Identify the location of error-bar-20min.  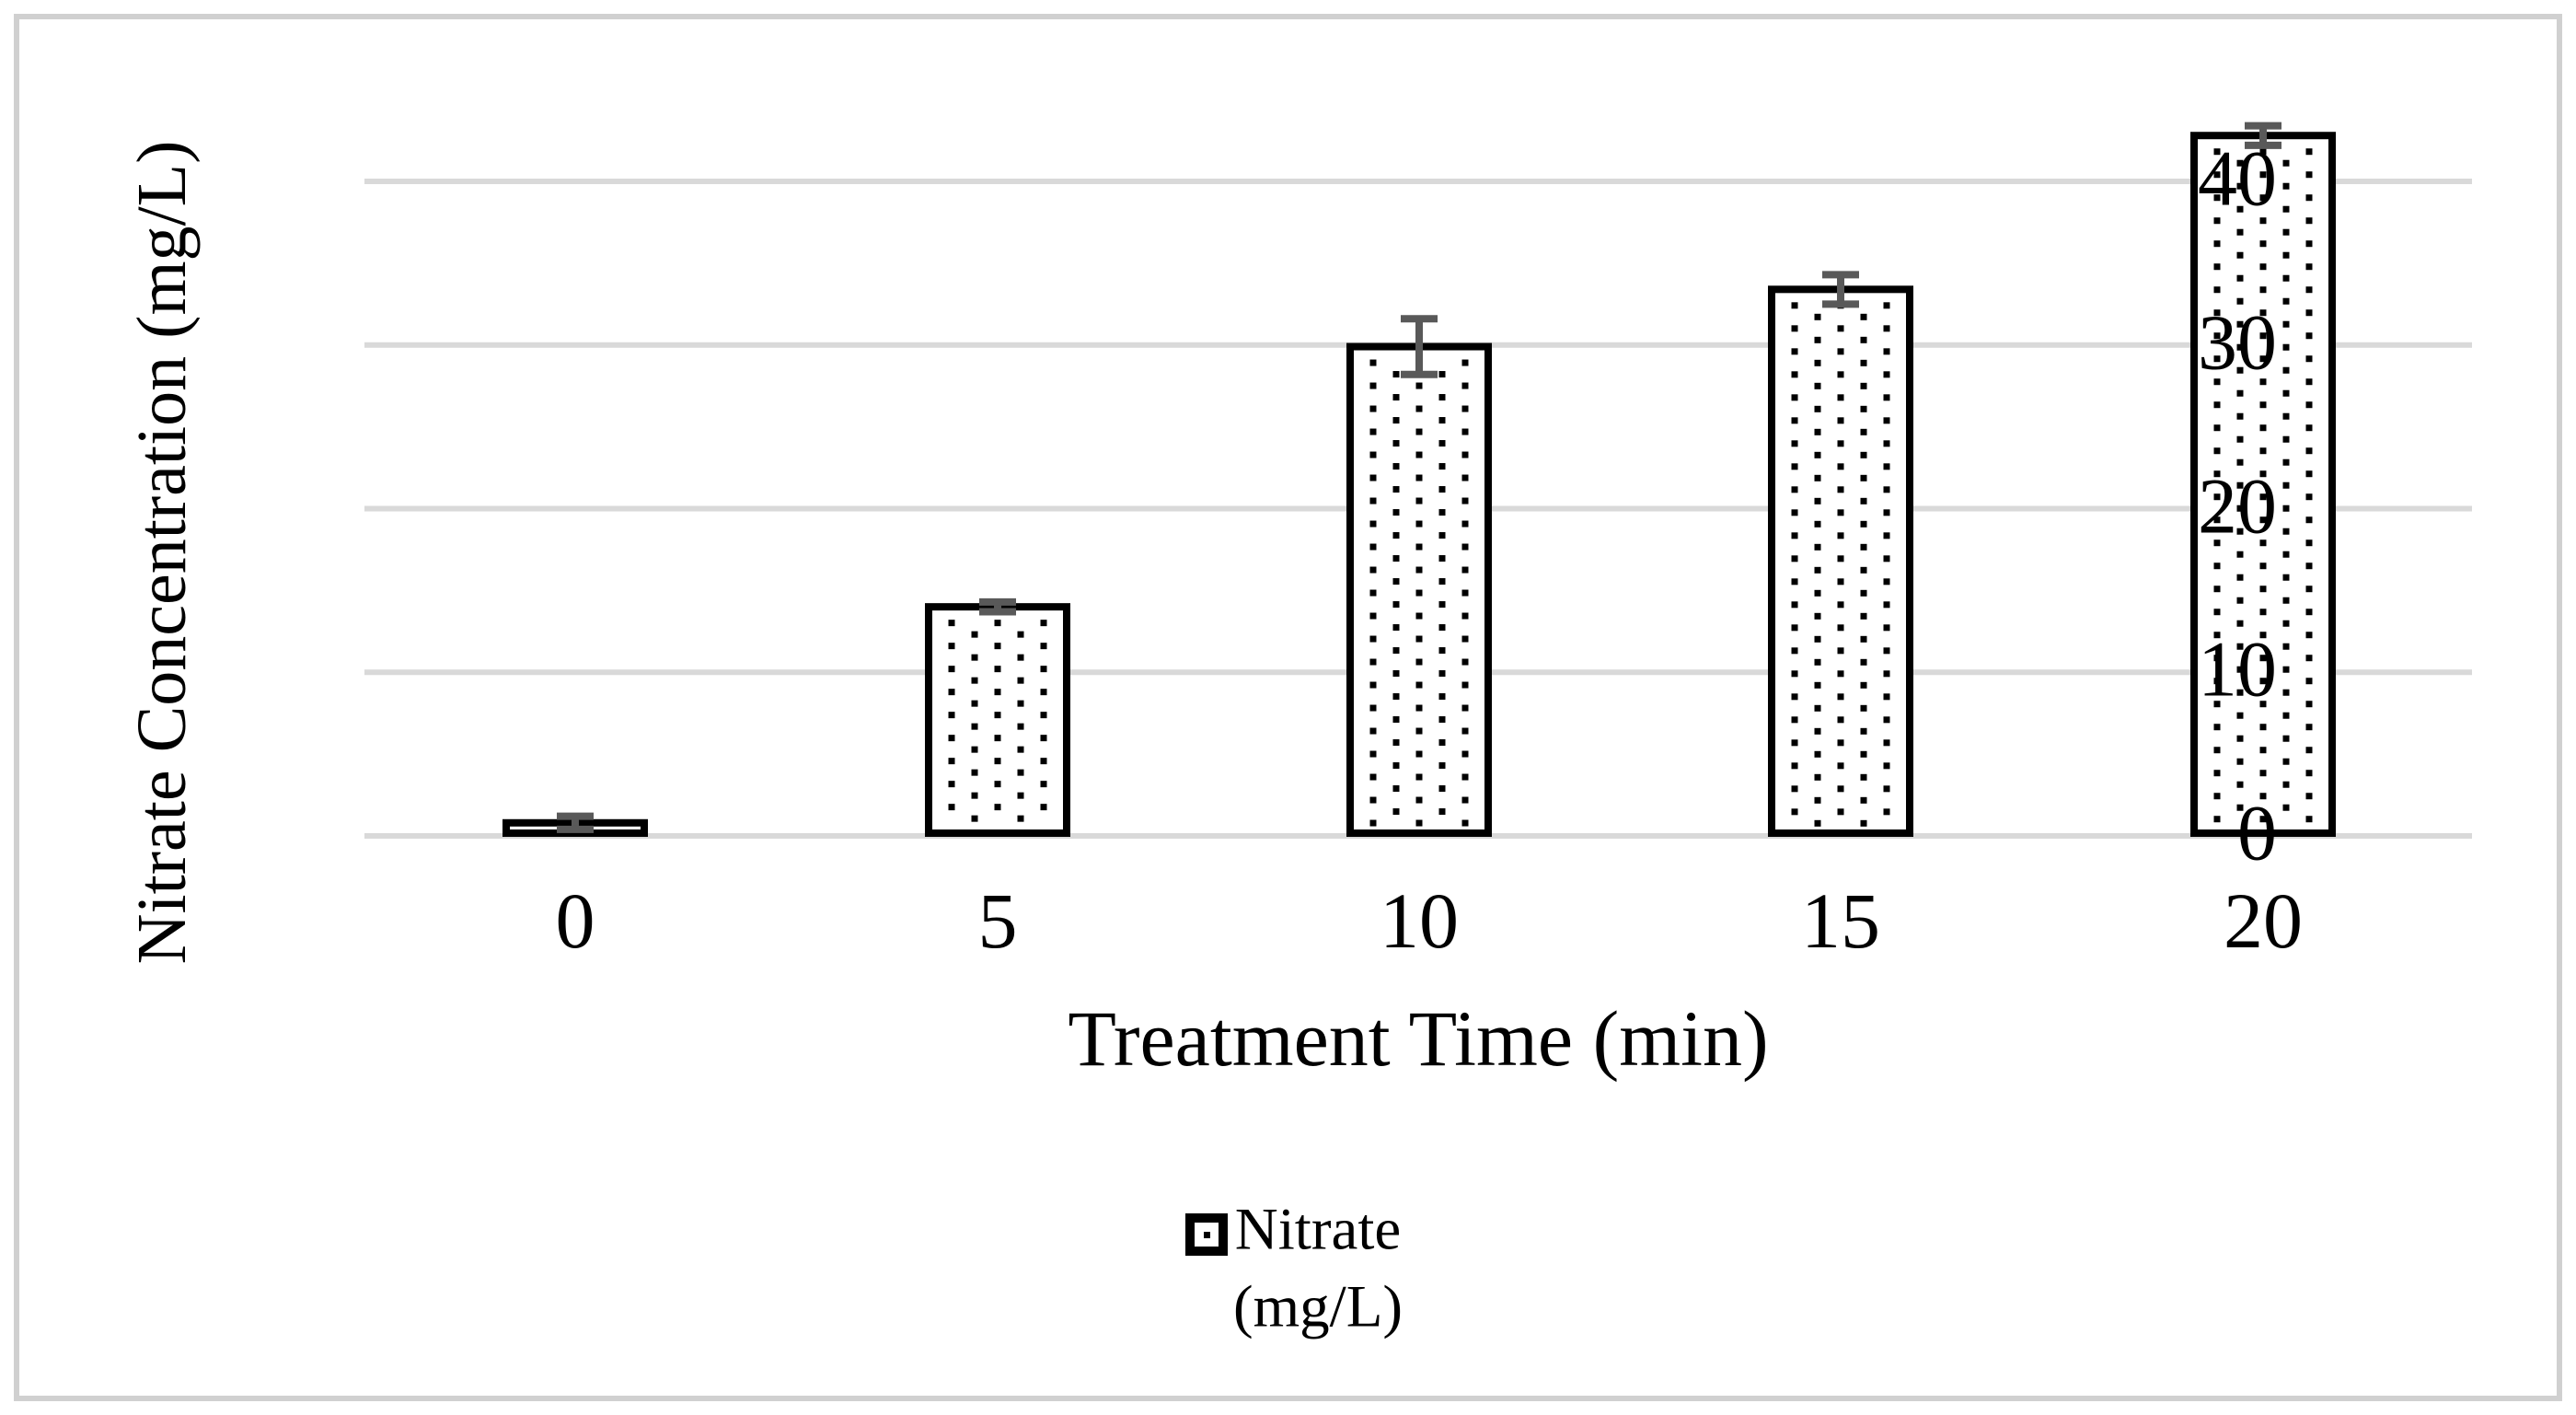
(2263, 135).